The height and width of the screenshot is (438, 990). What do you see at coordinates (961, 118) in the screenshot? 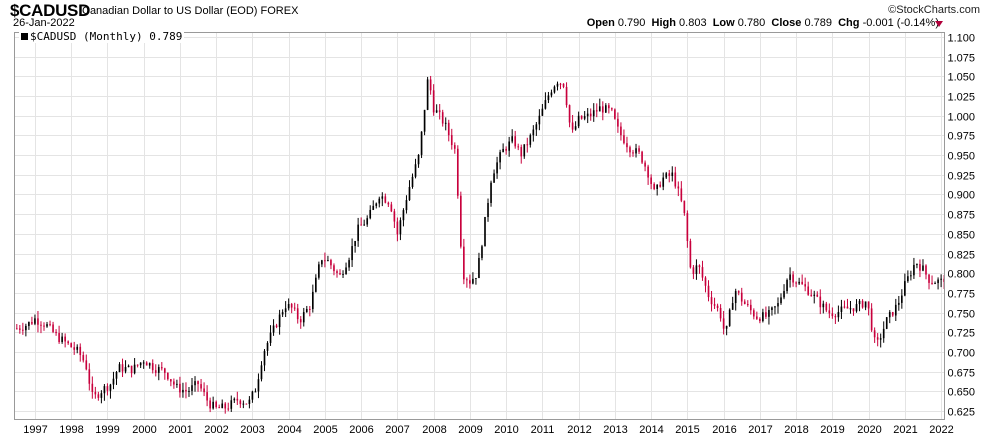
I see `y-tick-label: 1.000` at bounding box center [961, 118].